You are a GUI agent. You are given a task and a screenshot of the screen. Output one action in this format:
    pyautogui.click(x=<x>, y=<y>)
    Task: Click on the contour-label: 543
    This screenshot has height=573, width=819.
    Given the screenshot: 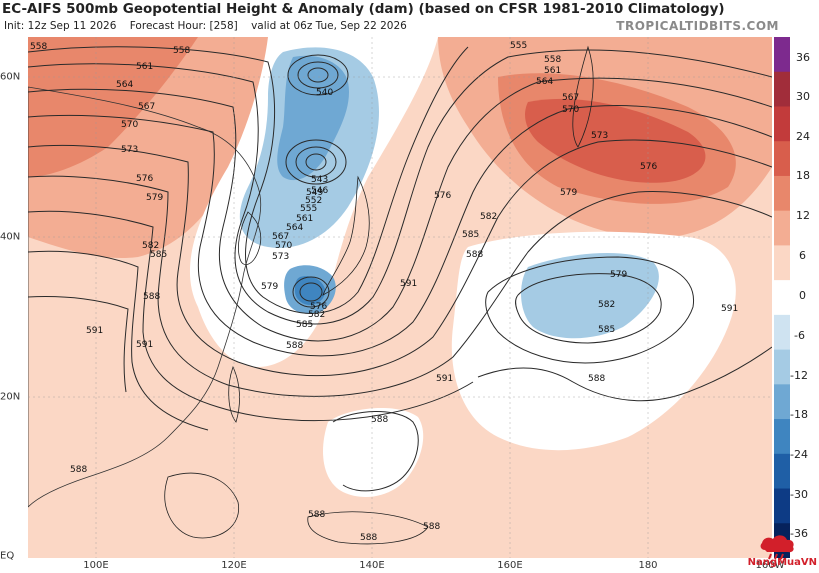 What is the action you would take?
    pyautogui.click(x=319, y=180)
    